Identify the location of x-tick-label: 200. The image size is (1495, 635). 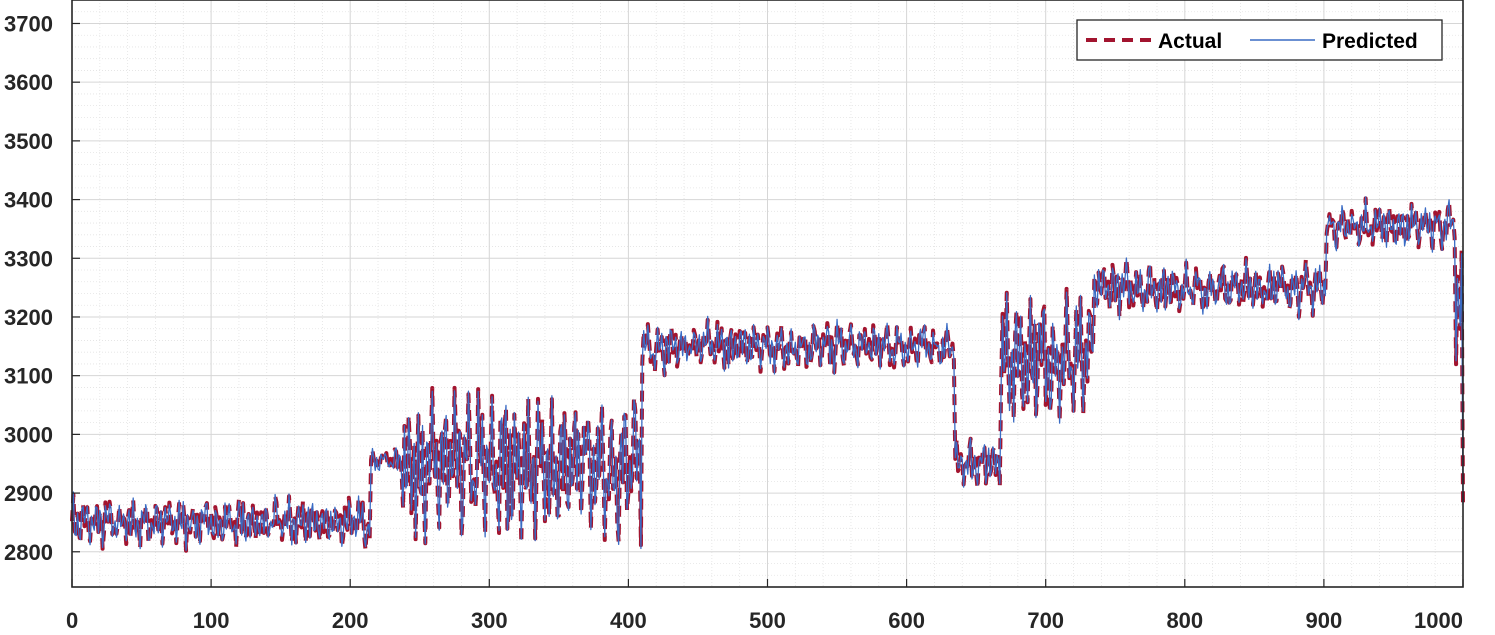
(350, 620).